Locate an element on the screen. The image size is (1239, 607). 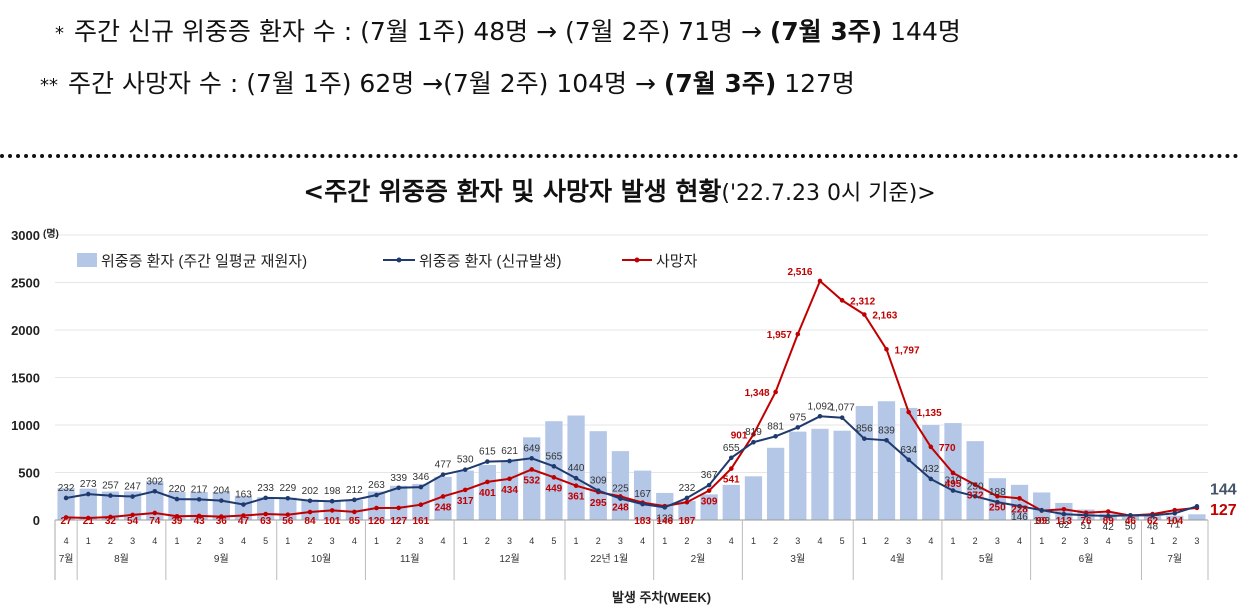
month-label: 11월 is located at coordinates (410, 559).